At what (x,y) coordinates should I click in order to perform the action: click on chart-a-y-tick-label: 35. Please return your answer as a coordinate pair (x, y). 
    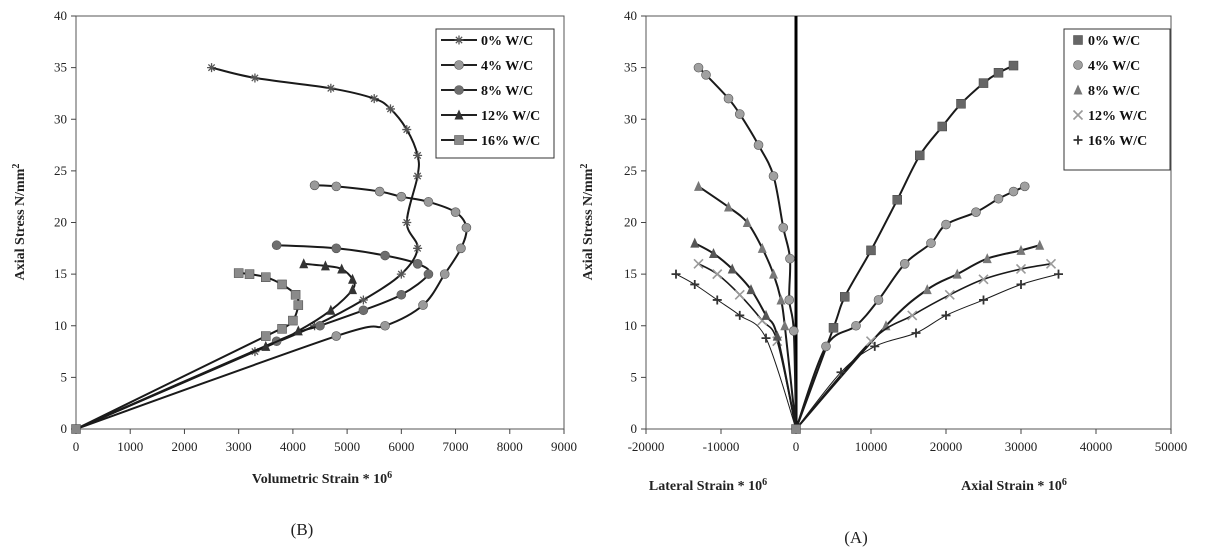
    Looking at the image, I should click on (630, 67).